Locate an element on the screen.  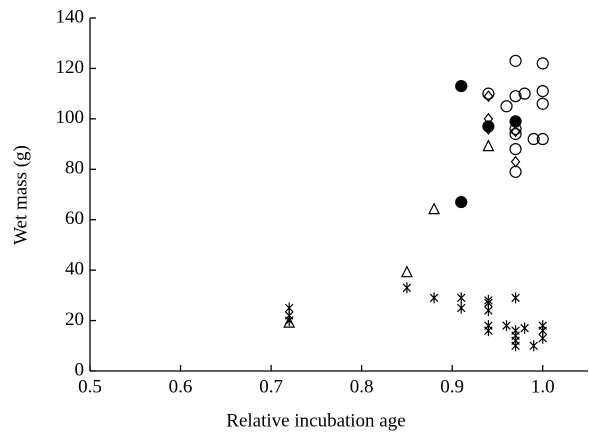
x-tick-label: 0.6 is located at coordinates (181, 386).